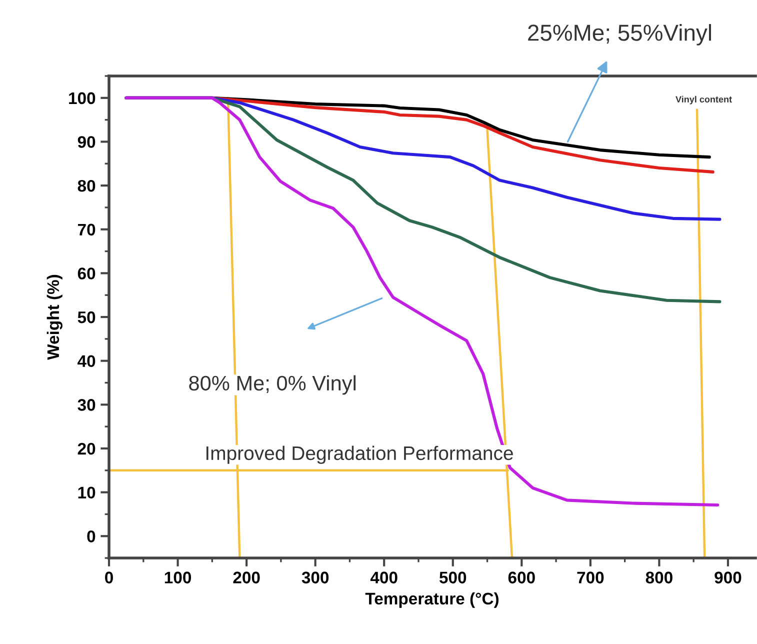  I want to click on y-tick-label: 0, so click(91, 536).